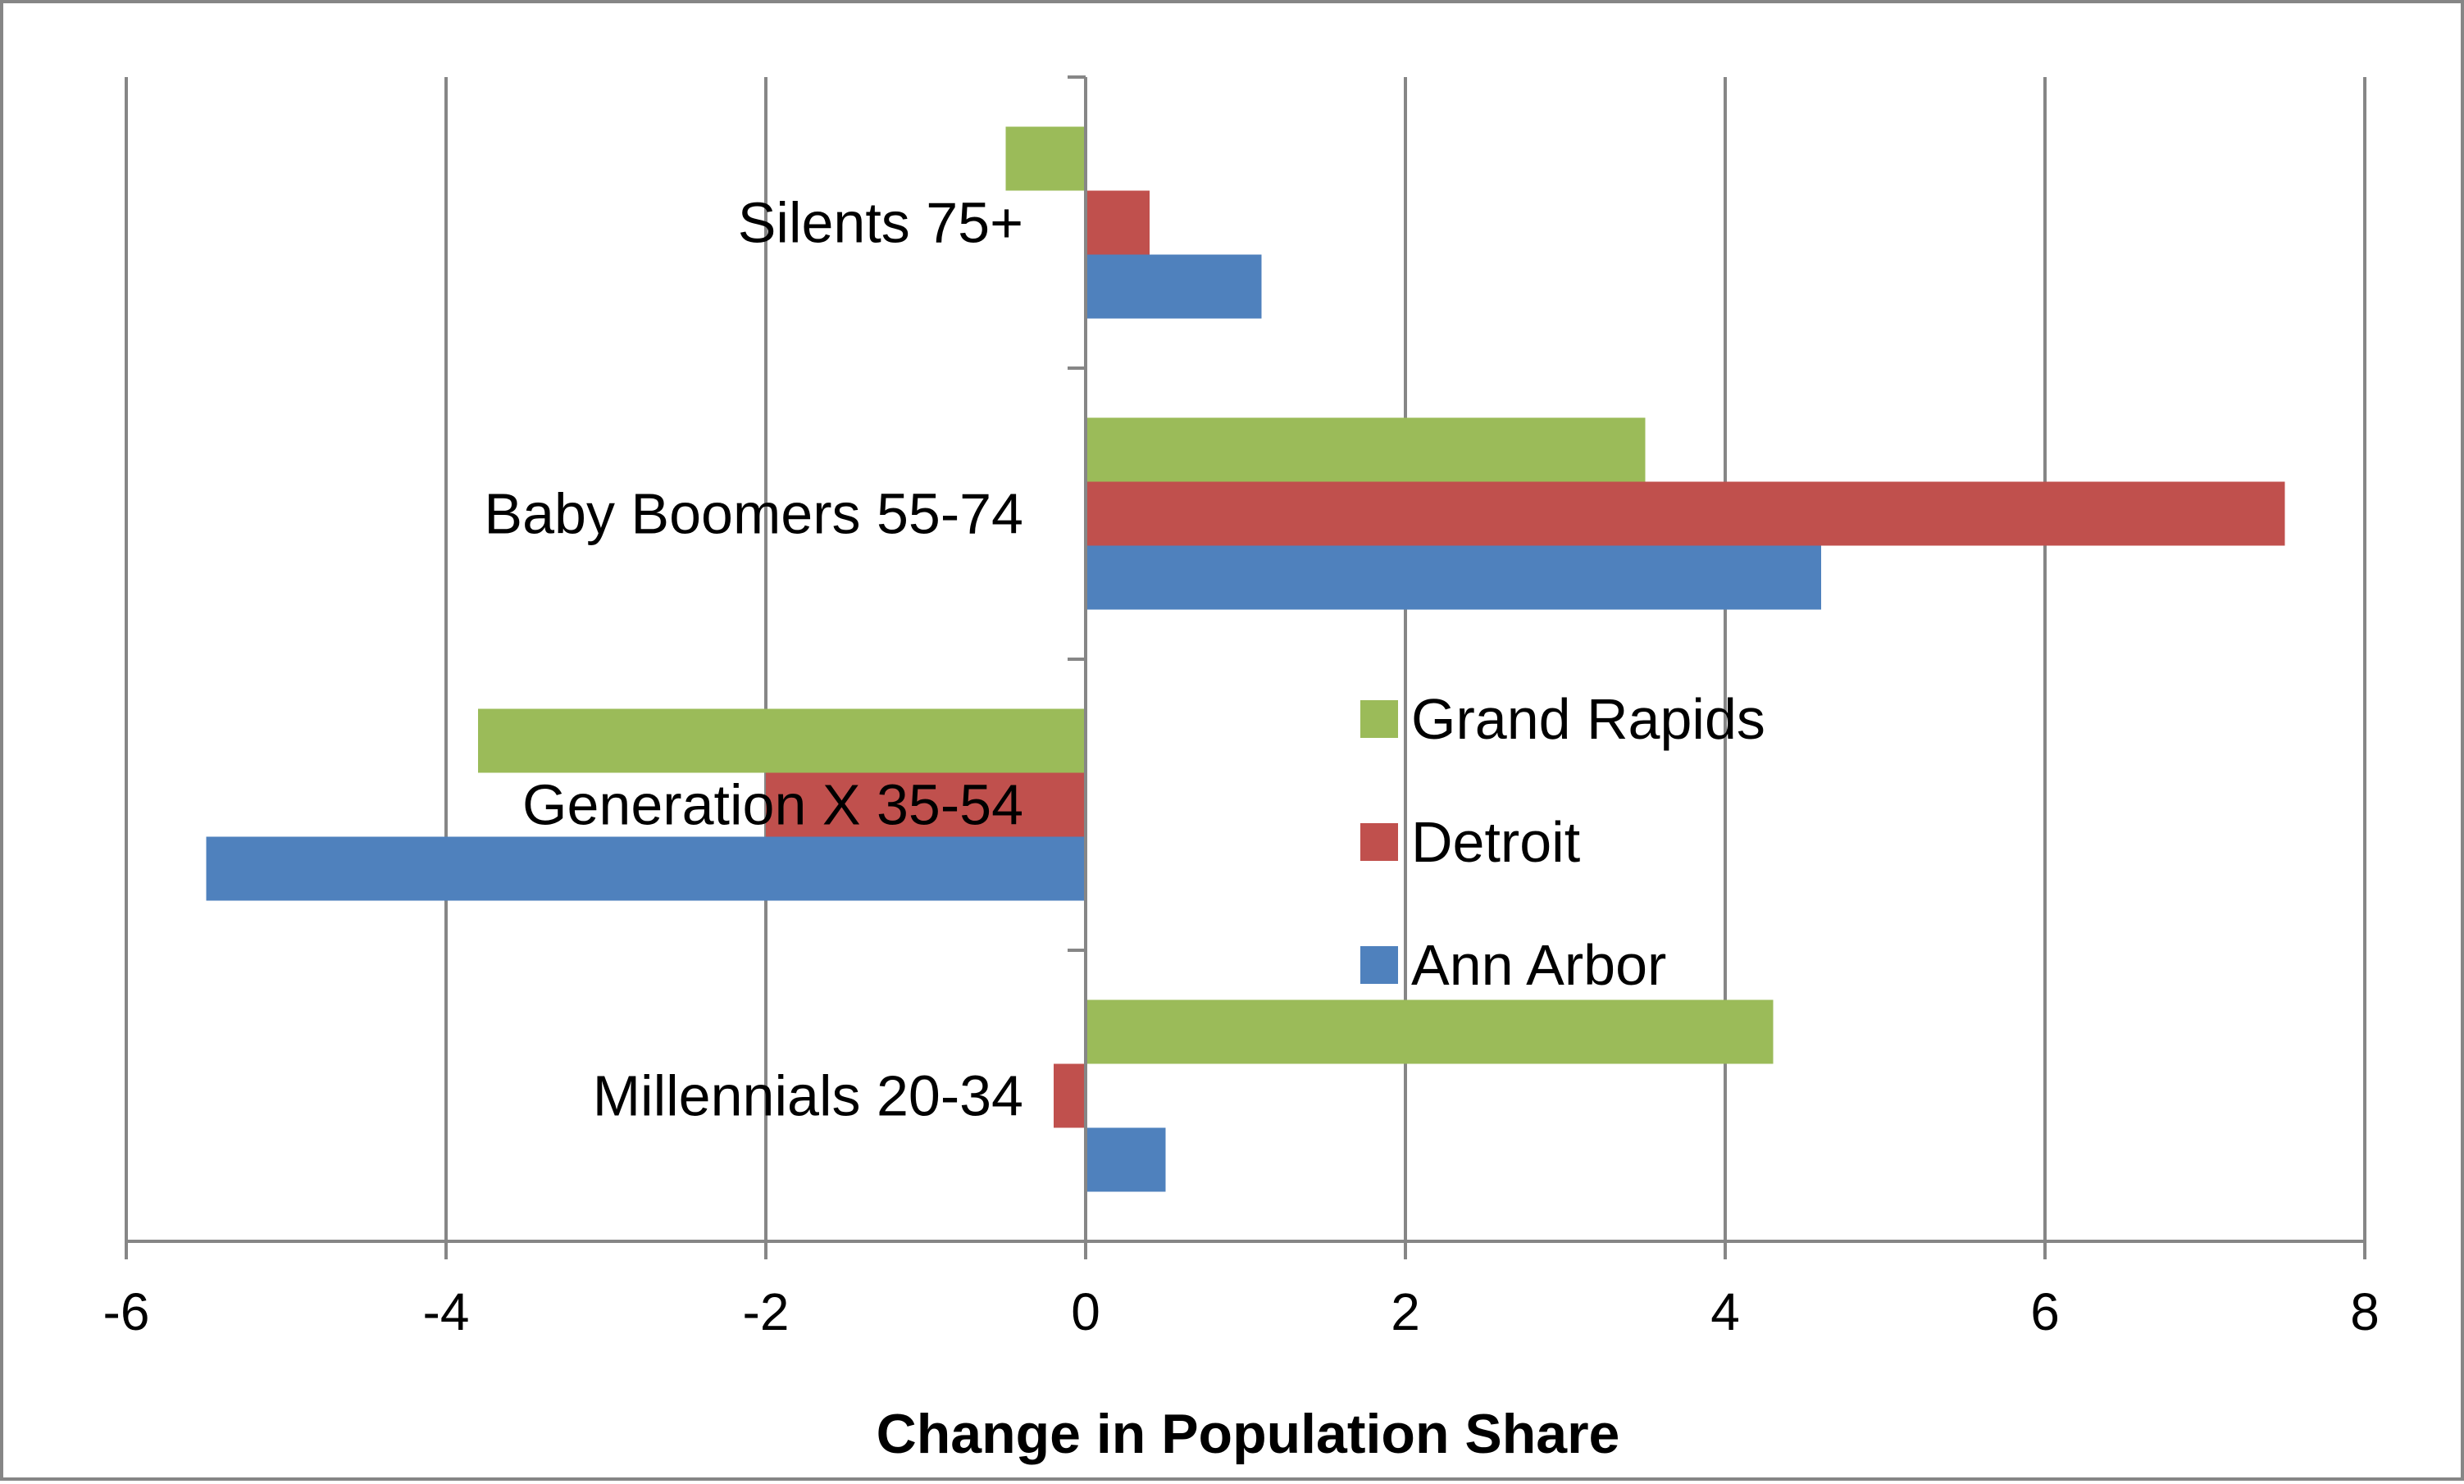 The image size is (2464, 1484). Describe the element at coordinates (2365, 1311) in the screenshot. I see `x-tick-label-7: 8` at that location.